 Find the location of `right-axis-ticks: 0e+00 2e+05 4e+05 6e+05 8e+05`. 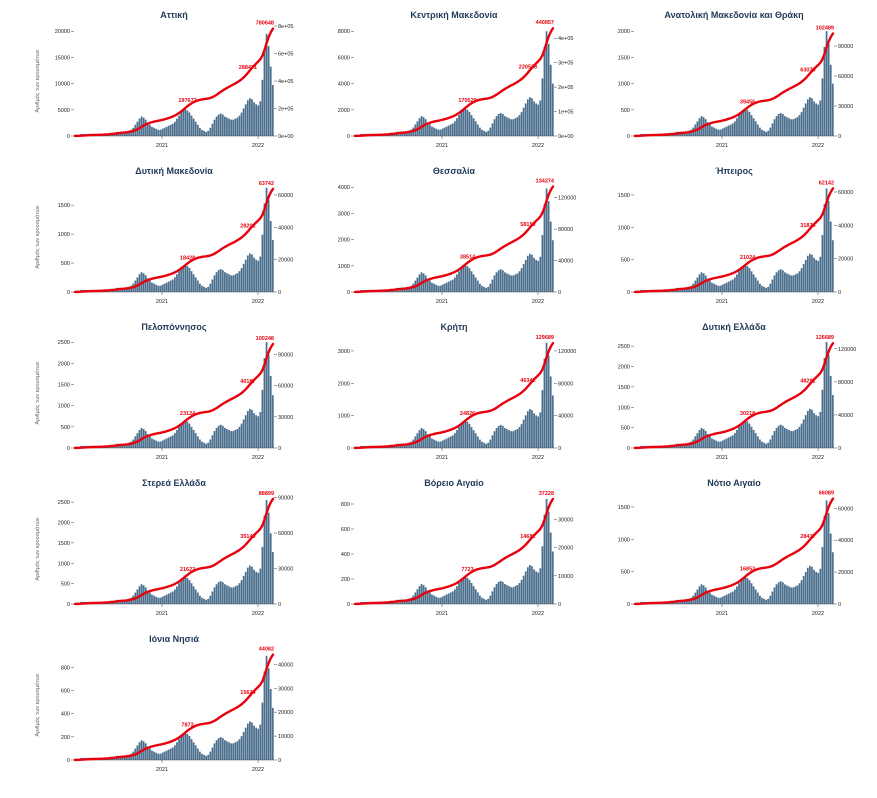

right-axis-ticks: 0e+00 2e+05 4e+05 6e+05 8e+05 is located at coordinates (283, 82).